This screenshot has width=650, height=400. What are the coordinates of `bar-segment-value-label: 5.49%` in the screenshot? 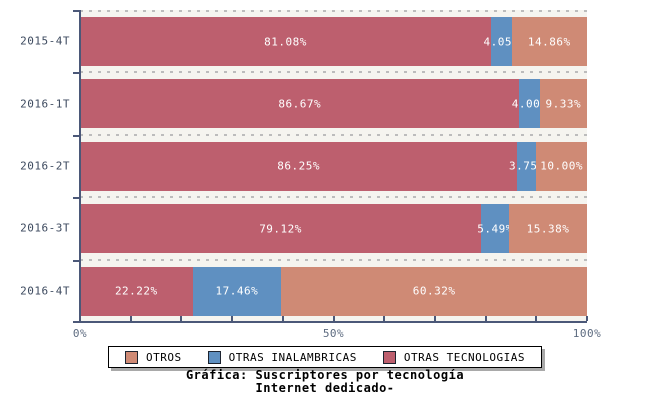 It's located at (495, 229).